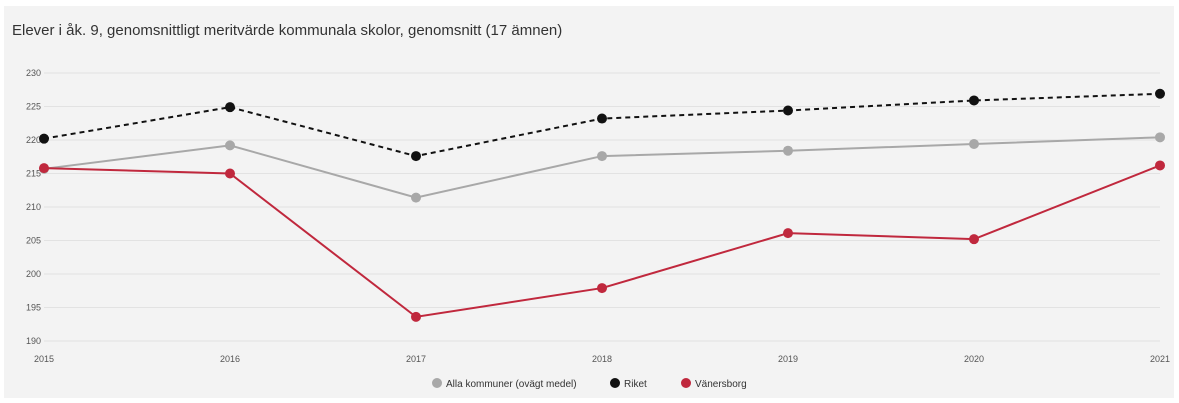 This screenshot has height=403, width=1179. I want to click on x-tick-label: 2016, so click(230, 359).